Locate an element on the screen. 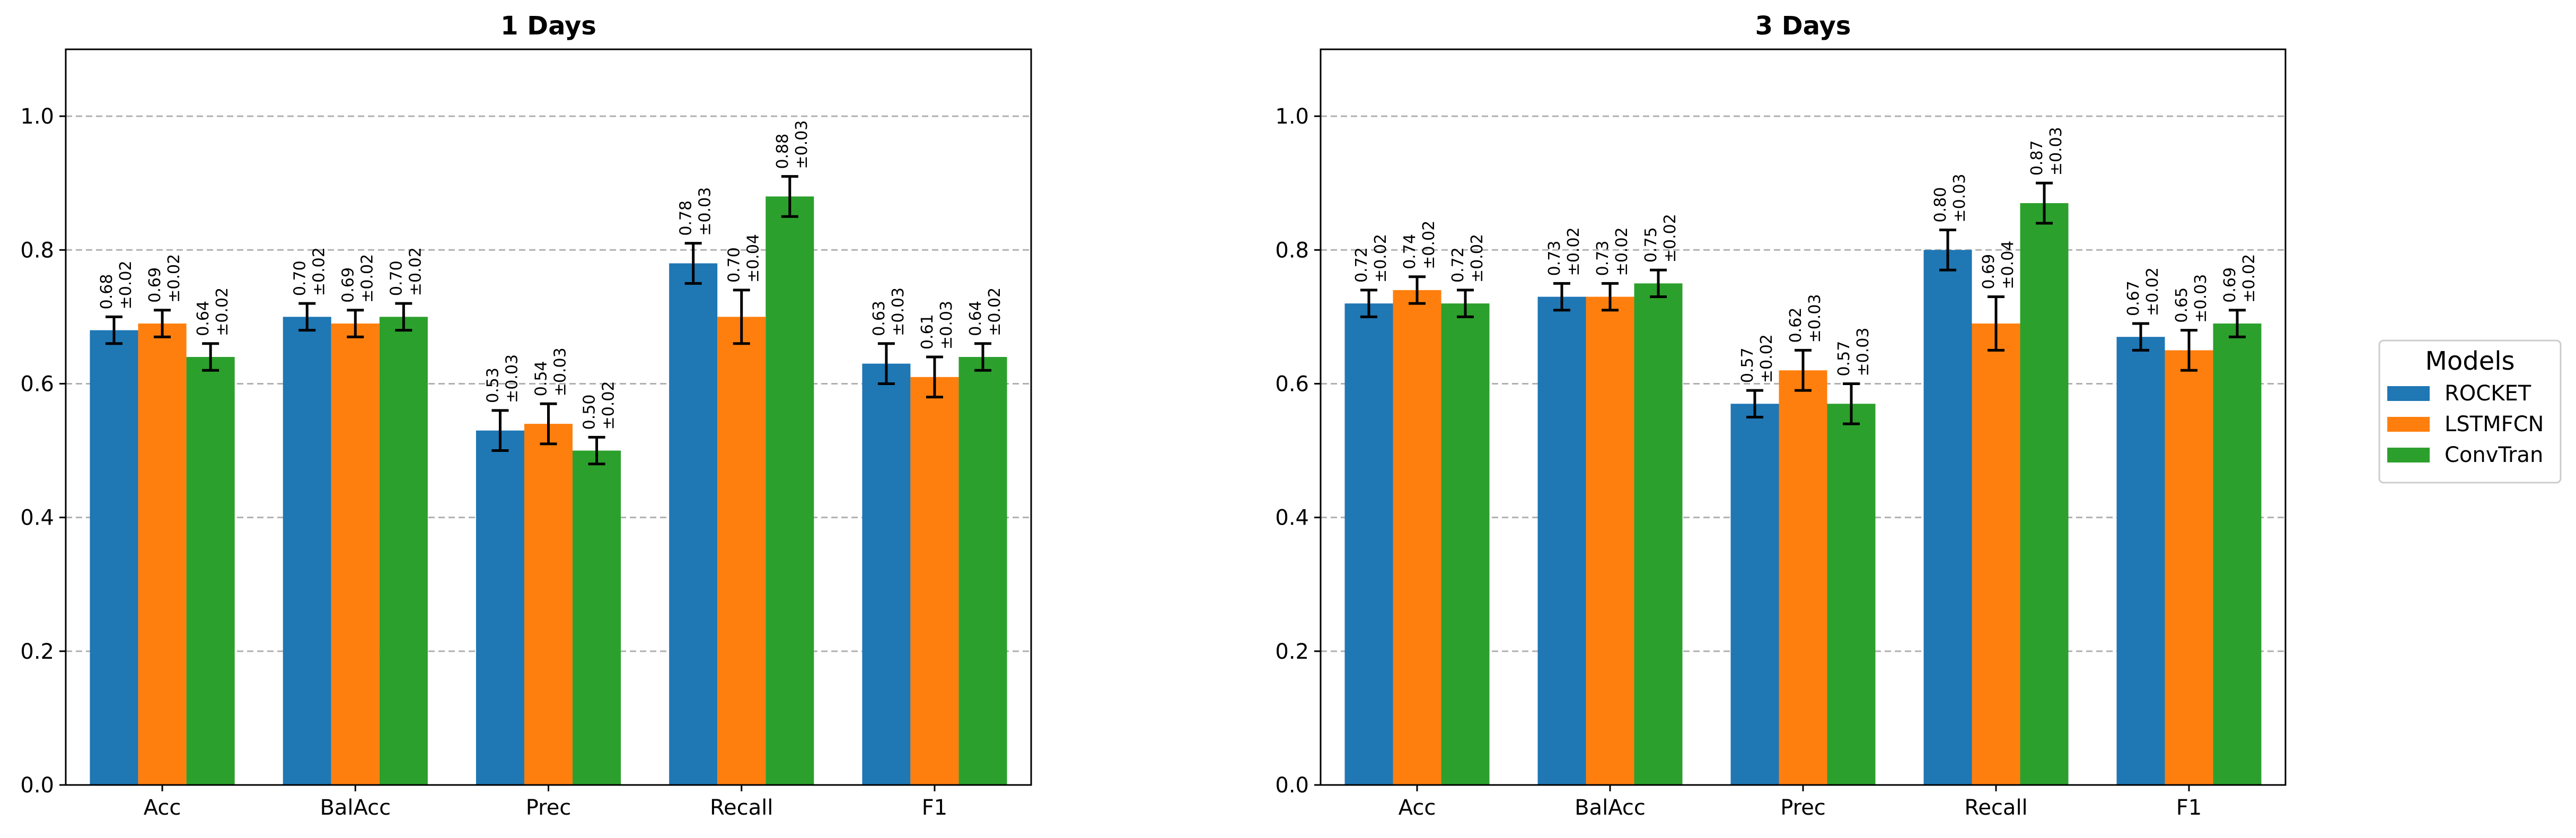  bar-label-rocket-acc: 0.68±0.02 is located at coordinates (116, 285).